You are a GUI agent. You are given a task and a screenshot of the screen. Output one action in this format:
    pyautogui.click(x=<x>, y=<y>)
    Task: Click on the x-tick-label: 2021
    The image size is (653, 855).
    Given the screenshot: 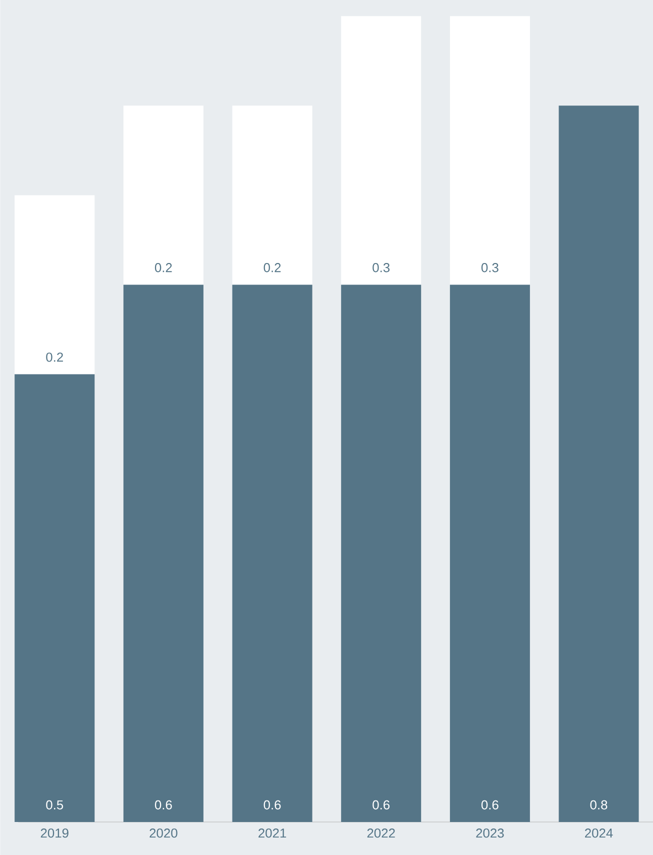 What is the action you would take?
    pyautogui.click(x=272, y=833)
    